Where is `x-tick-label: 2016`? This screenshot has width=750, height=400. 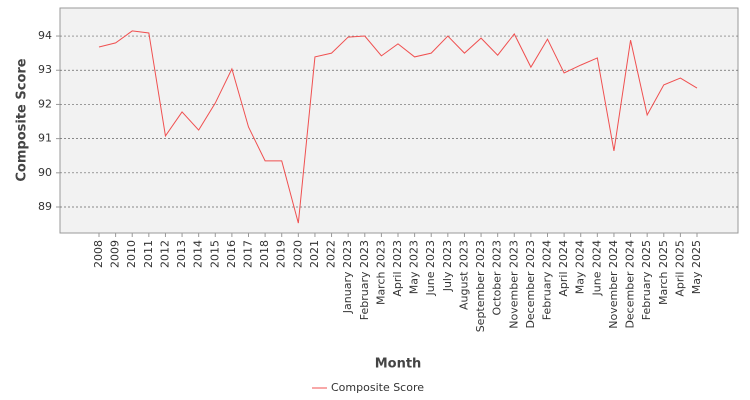
x-tick-label: 2016 is located at coordinates (231, 254).